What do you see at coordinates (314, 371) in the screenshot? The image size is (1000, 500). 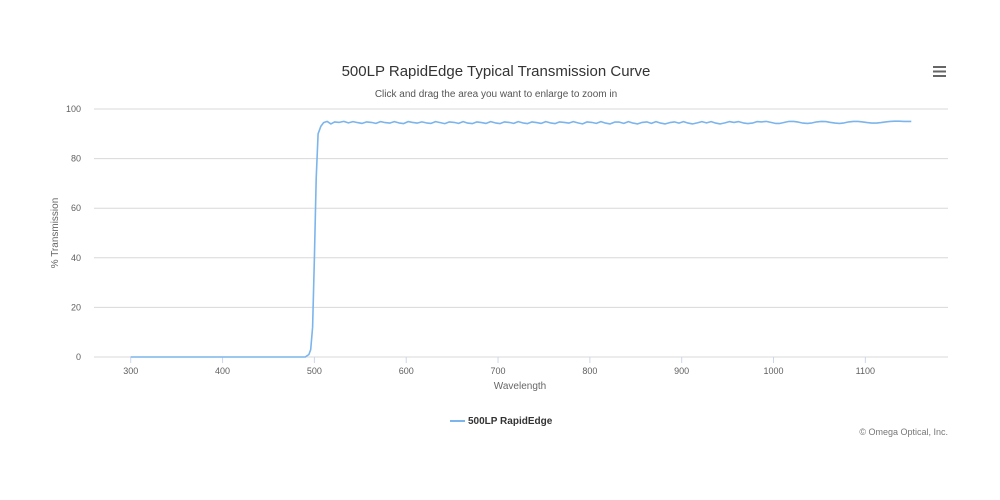 I see `x-tick-label: 500` at bounding box center [314, 371].